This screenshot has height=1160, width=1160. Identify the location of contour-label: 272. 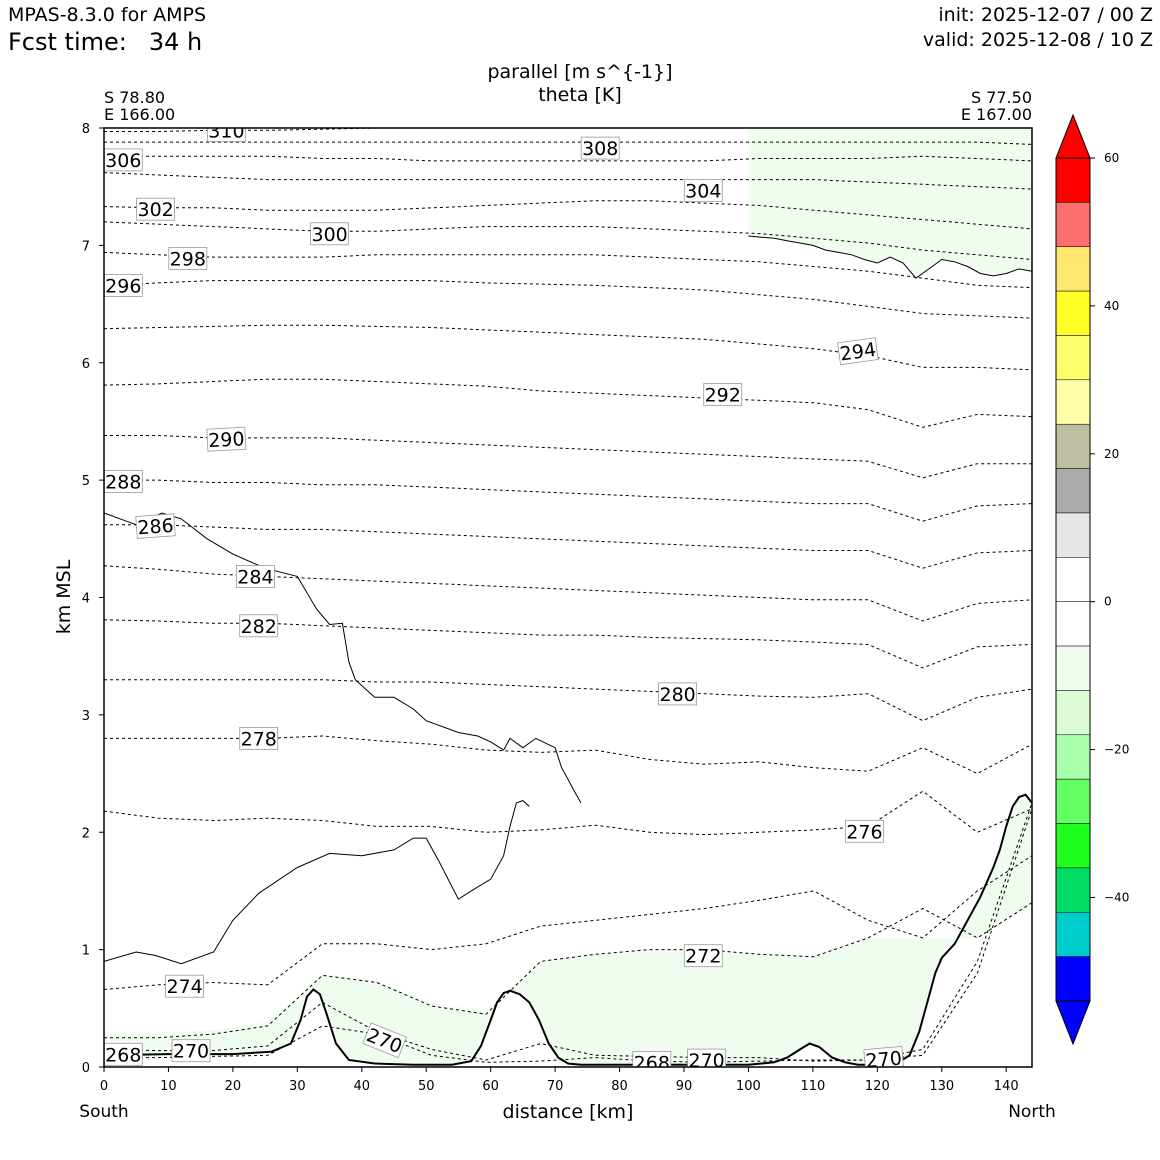
(703, 957).